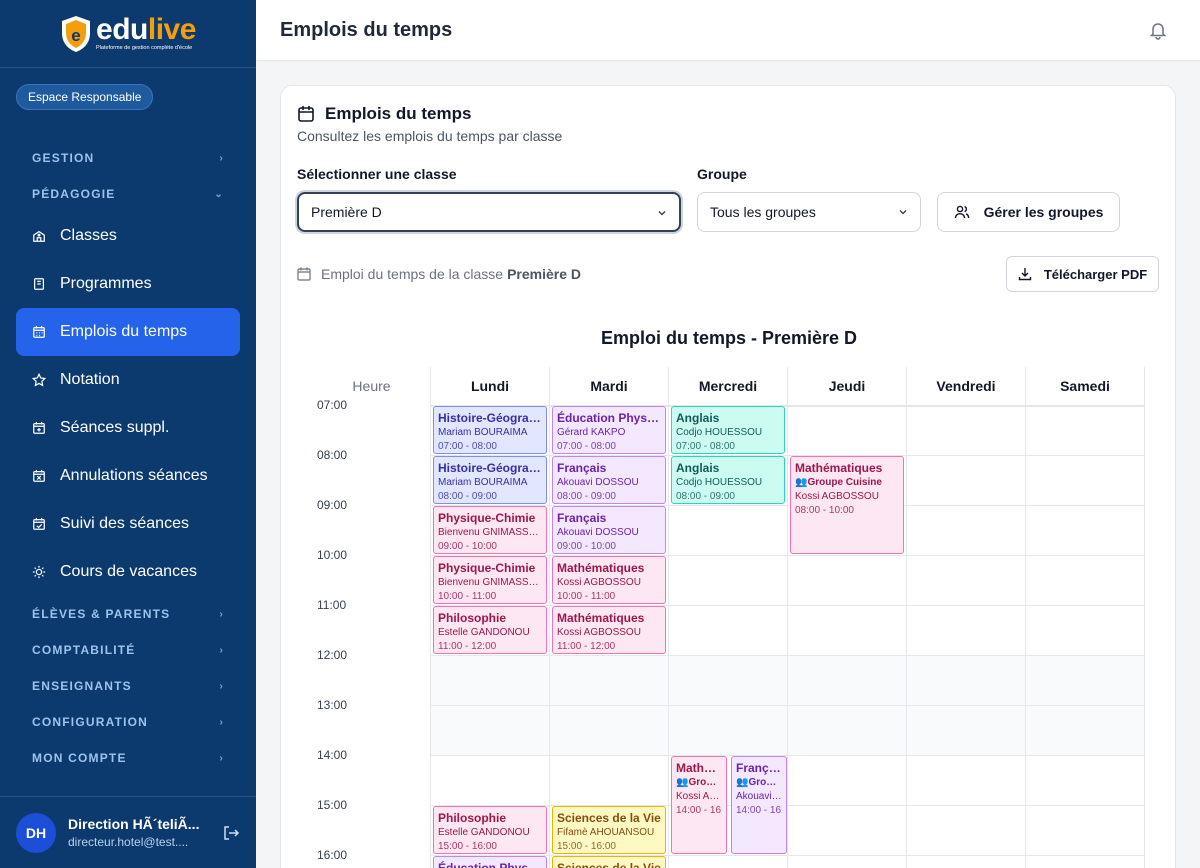 The image size is (1200, 868). I want to click on timetable-event: Mathématiques Kossi AGBOSSOU 11:00 - 12:00, so click(609, 630).